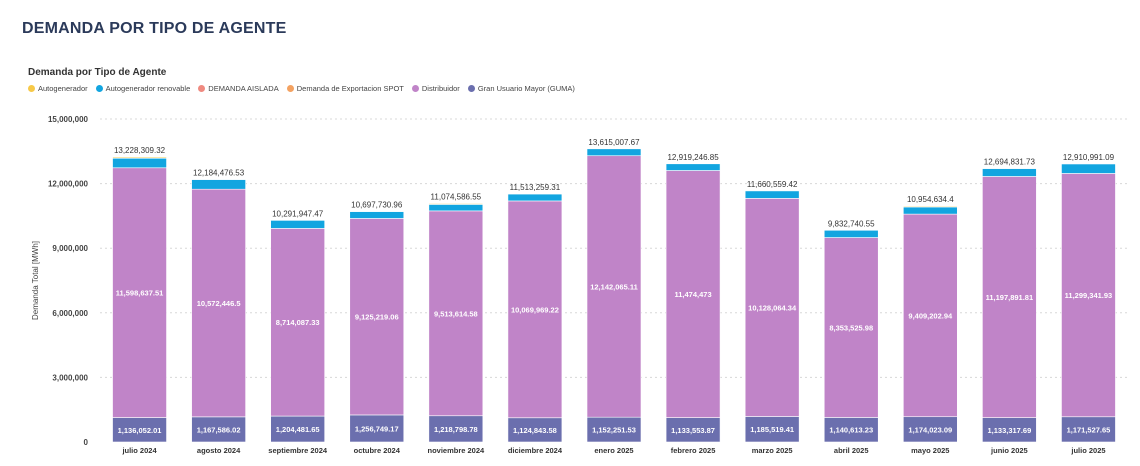 This screenshot has height=466, width=1140. What do you see at coordinates (70, 313) in the screenshot?
I see `y-tick-label: 6,000,000` at bounding box center [70, 313].